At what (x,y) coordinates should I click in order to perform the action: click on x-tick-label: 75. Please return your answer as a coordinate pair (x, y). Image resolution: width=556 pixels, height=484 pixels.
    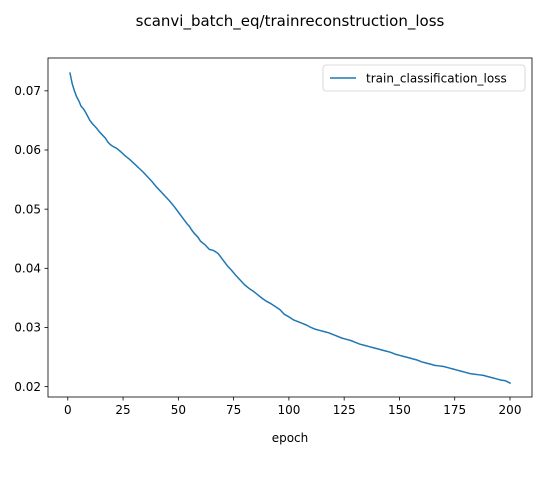
    Looking at the image, I should click on (233, 410).